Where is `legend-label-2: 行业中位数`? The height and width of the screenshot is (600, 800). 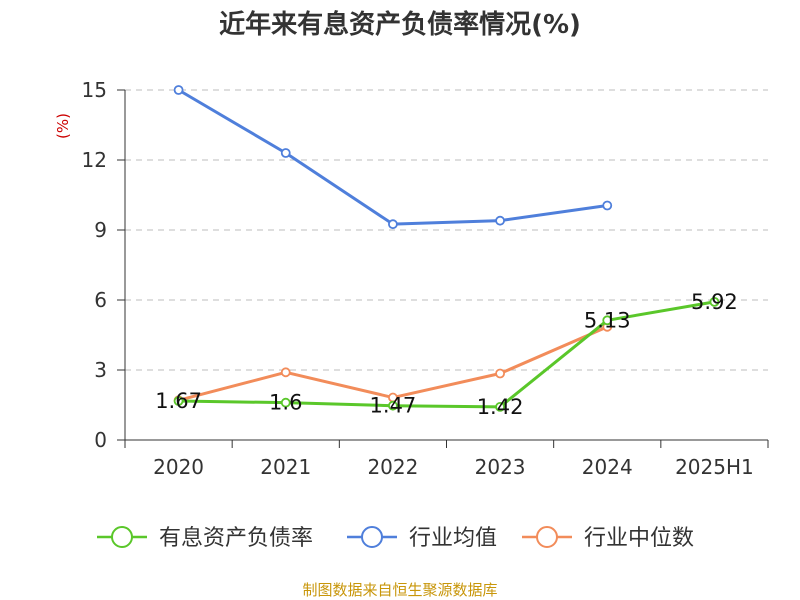
legend-label-2: 行业中位数 is located at coordinates (639, 538).